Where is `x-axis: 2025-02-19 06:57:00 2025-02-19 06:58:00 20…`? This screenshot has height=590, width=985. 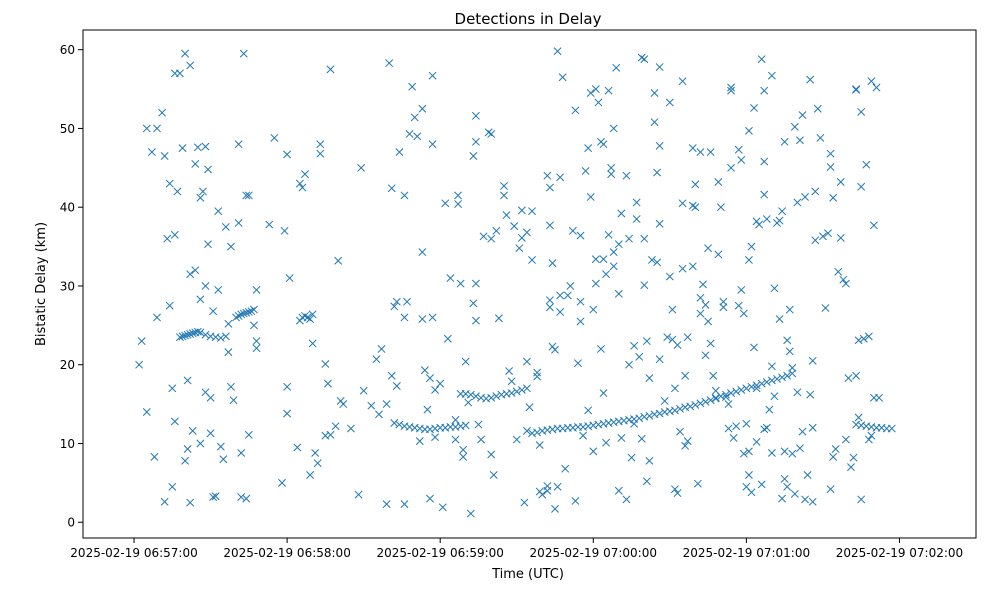
x-axis: 2025-02-19 06:57:00 2025-02-19 06:58:00 20… is located at coordinates (516, 549).